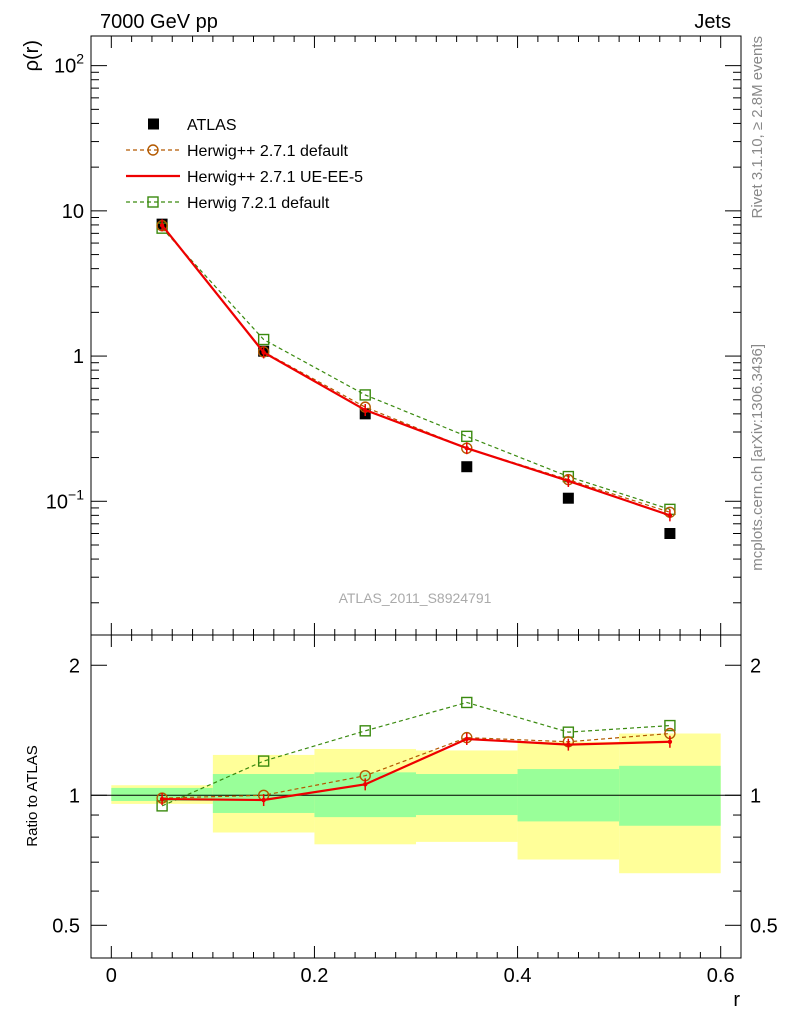 The height and width of the screenshot is (1024, 786). What do you see at coordinates (315, 976) in the screenshot?
I see `x-tick-label: 0.2` at bounding box center [315, 976].